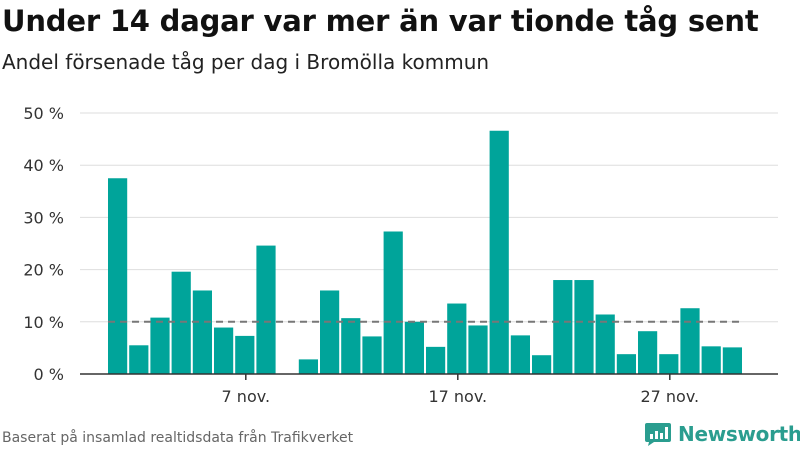 This screenshot has width=800, height=450. I want to click on y-tick-label: 0 %, so click(49, 374).